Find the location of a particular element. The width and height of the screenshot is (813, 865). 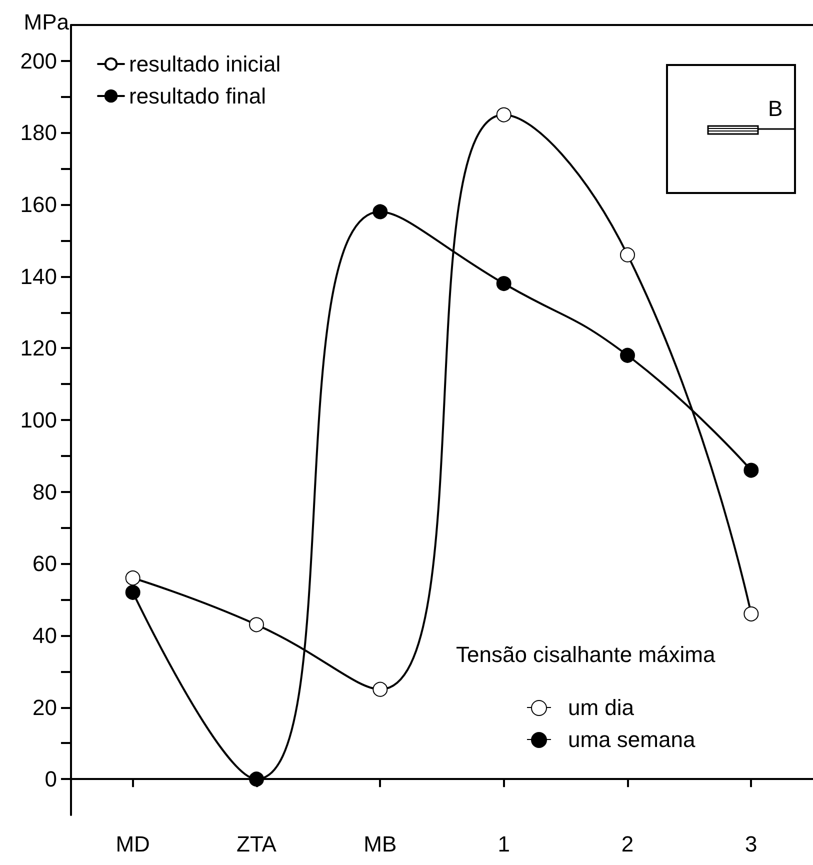

y-tick-label: 100 is located at coordinates (38, 420).